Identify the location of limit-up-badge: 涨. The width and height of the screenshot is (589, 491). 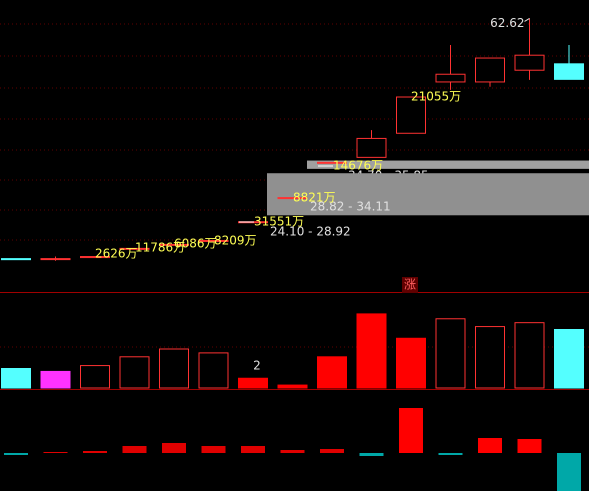
(410, 284).